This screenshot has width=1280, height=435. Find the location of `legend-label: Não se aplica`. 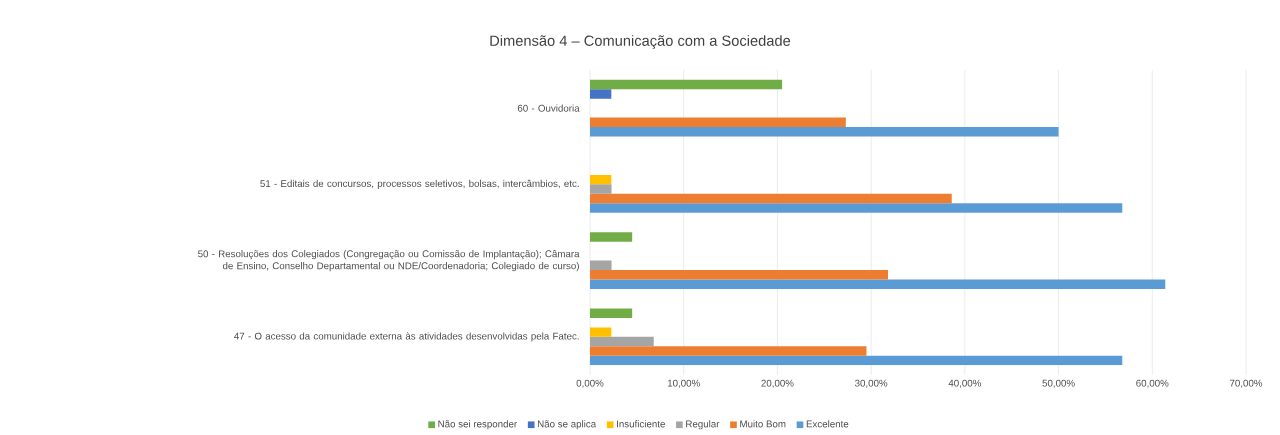

legend-label: Não se aplica is located at coordinates (567, 425).